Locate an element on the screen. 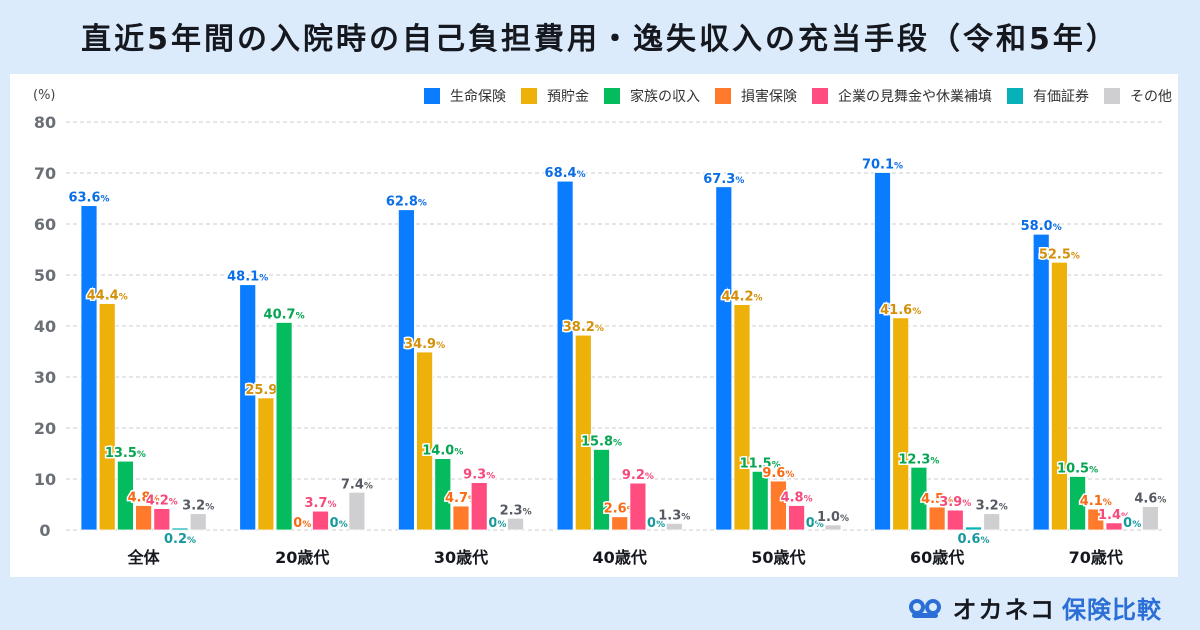 The image size is (1200, 630). legend-label: その他 is located at coordinates (1151, 97).